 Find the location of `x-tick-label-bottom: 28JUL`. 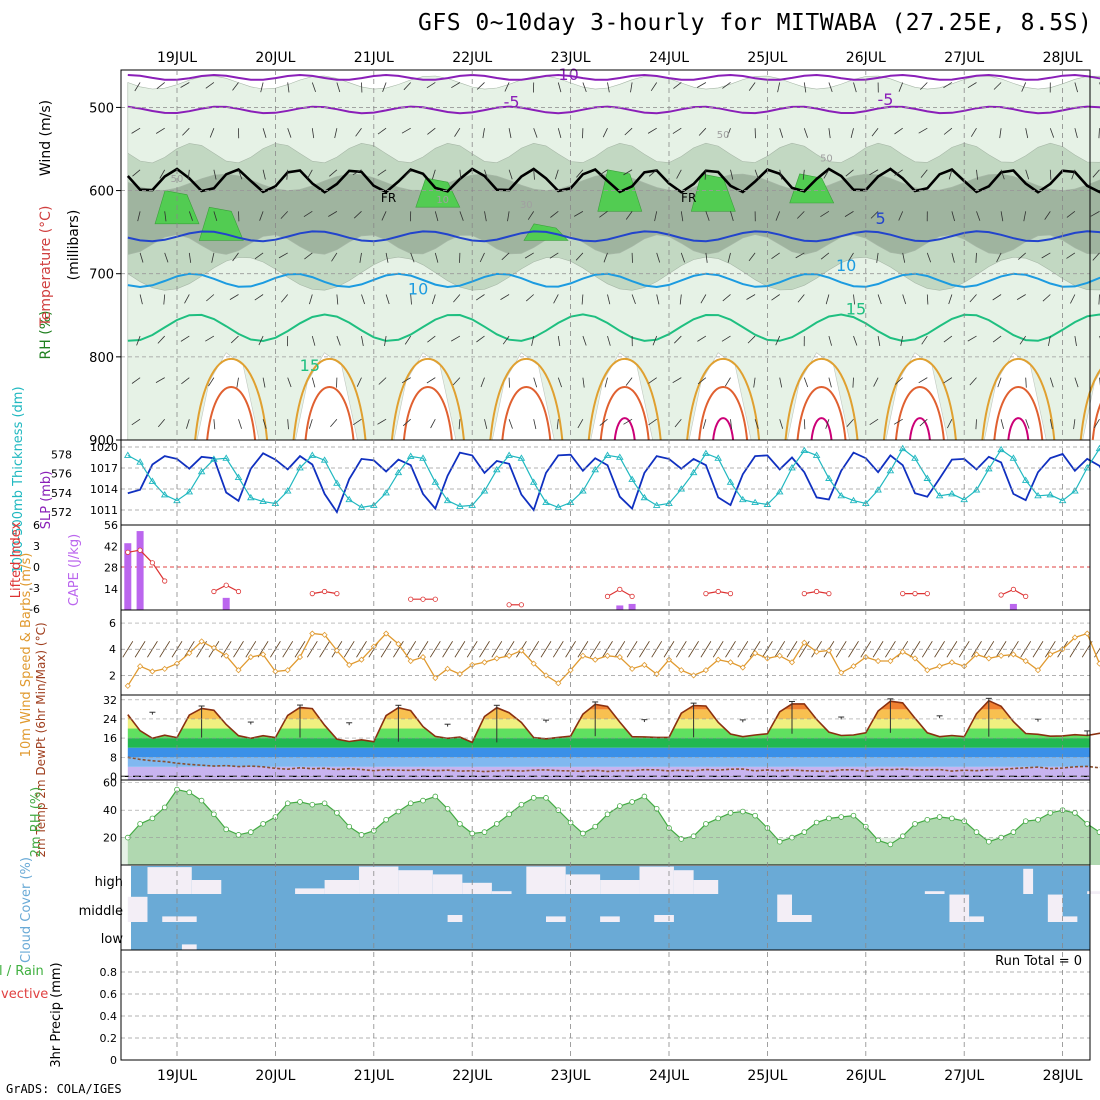

x-tick-label-bottom: 28JUL is located at coordinates (1063, 1076).